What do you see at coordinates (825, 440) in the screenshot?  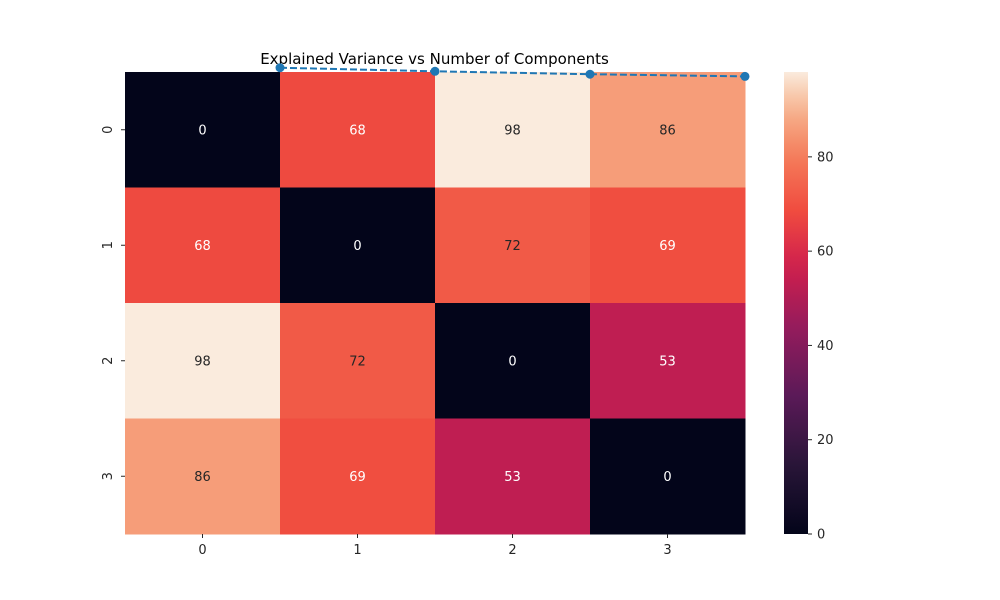 I see `colorbar-tick-label: 20` at bounding box center [825, 440].